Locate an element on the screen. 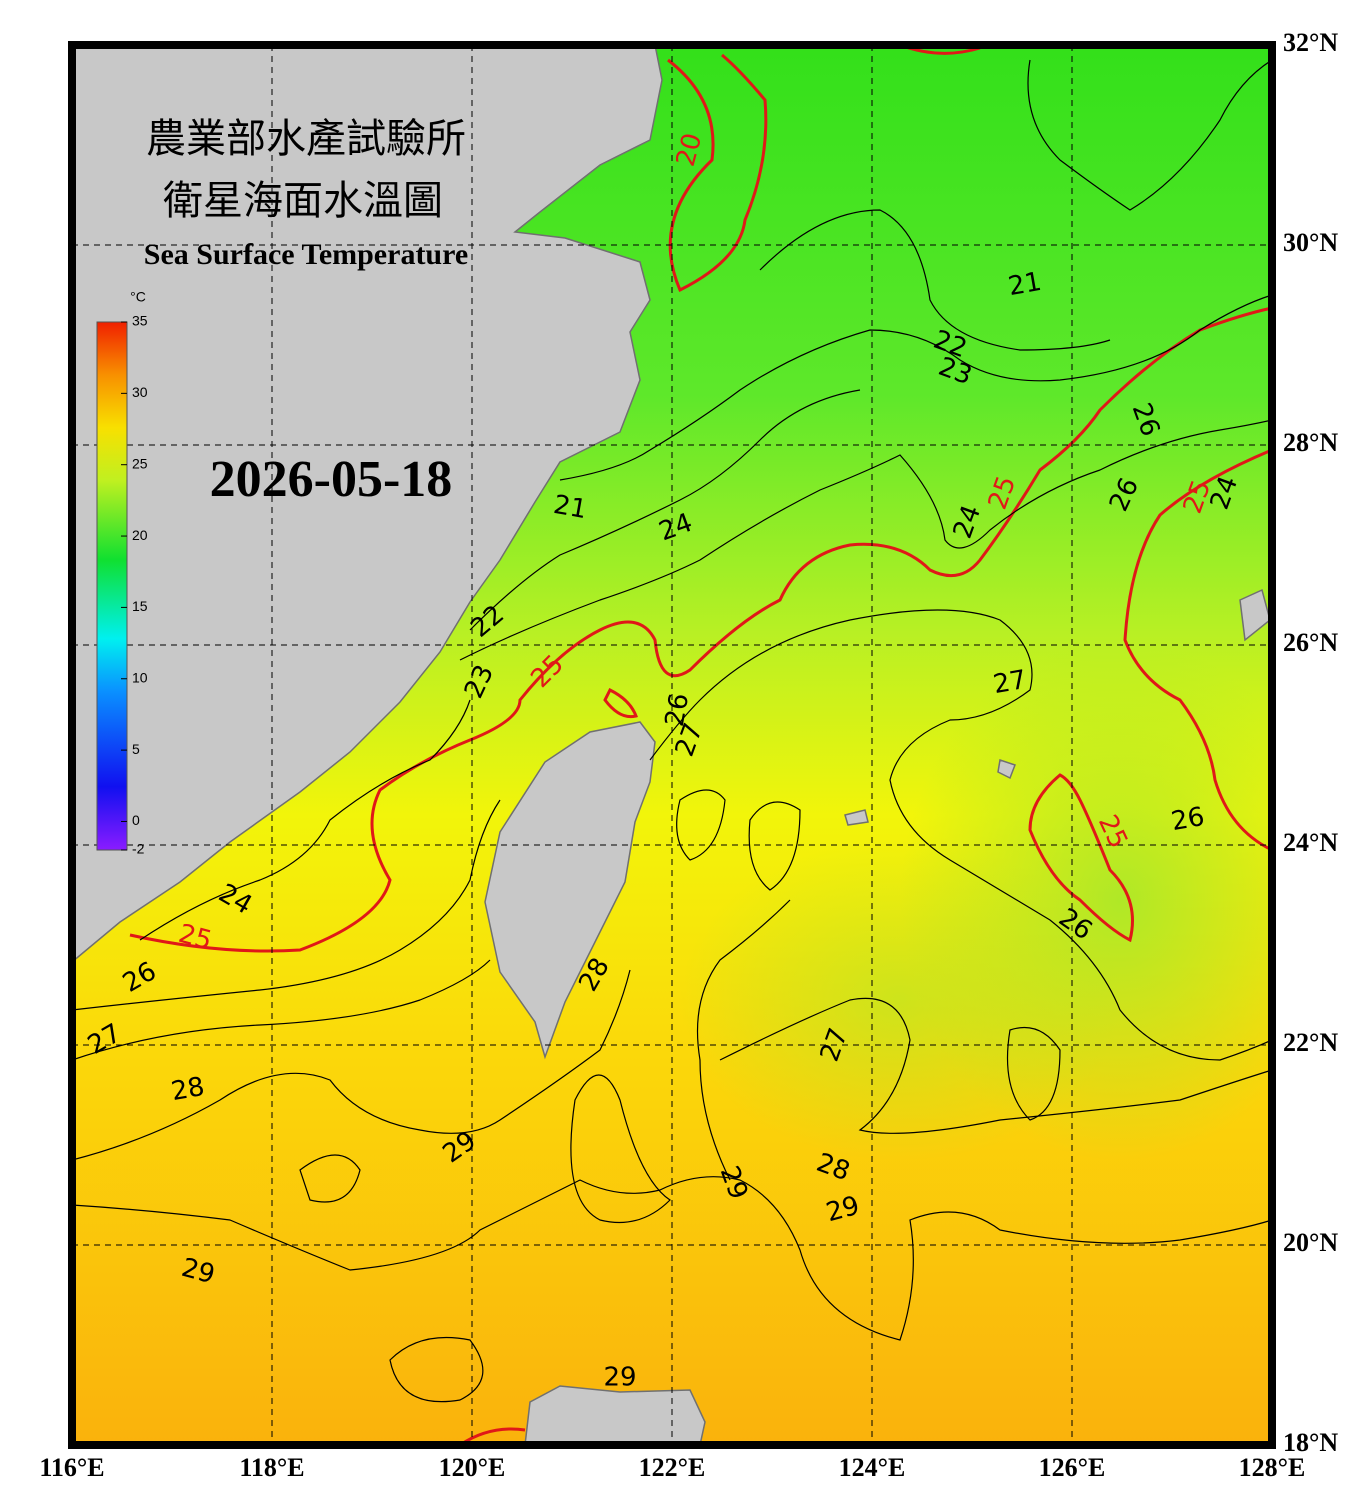 The height and width of the screenshot is (1505, 1350). lon-label: 128°E is located at coordinates (1272, 1467).